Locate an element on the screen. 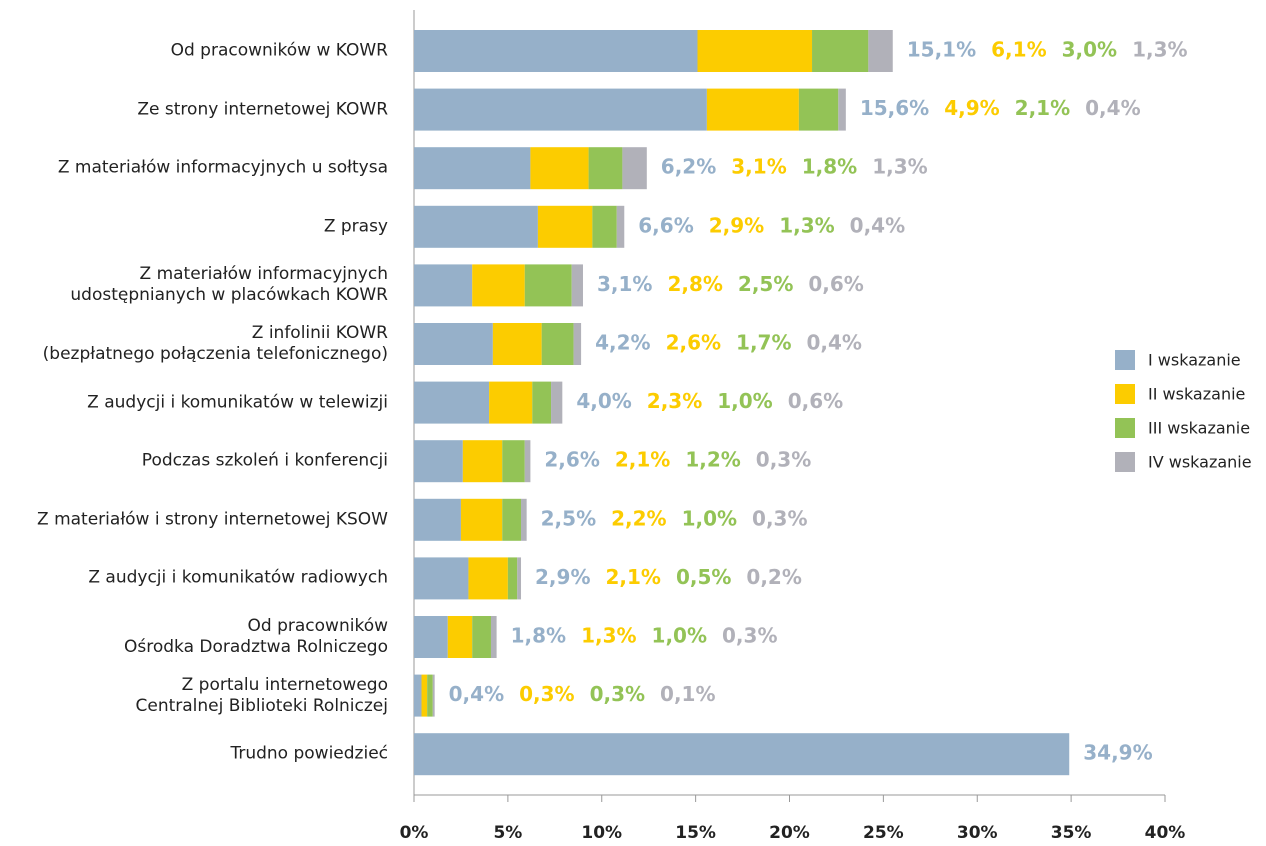 This screenshot has height=846, width=1266. value-label: 6,6% is located at coordinates (665, 225).